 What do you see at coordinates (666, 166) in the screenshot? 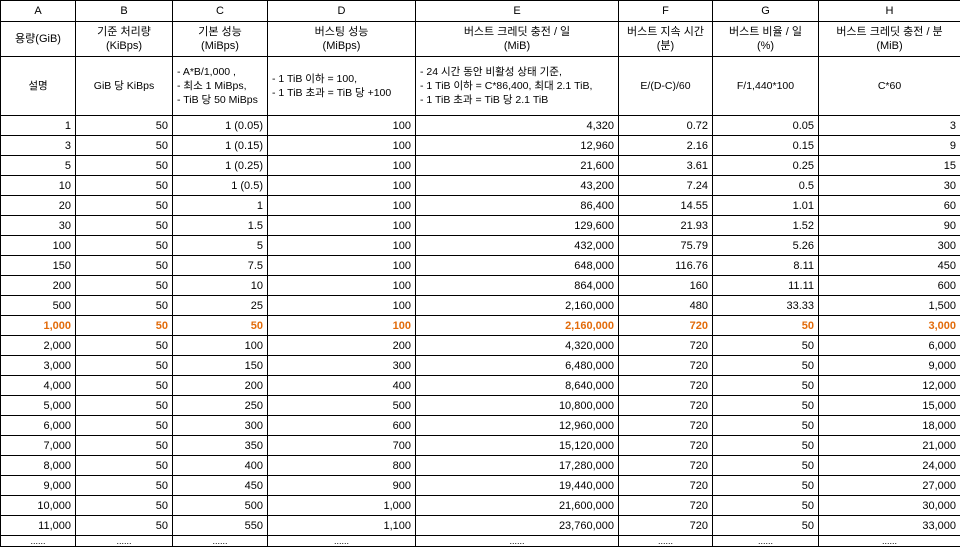
I see `data-cell: 3.61` at bounding box center [666, 166].